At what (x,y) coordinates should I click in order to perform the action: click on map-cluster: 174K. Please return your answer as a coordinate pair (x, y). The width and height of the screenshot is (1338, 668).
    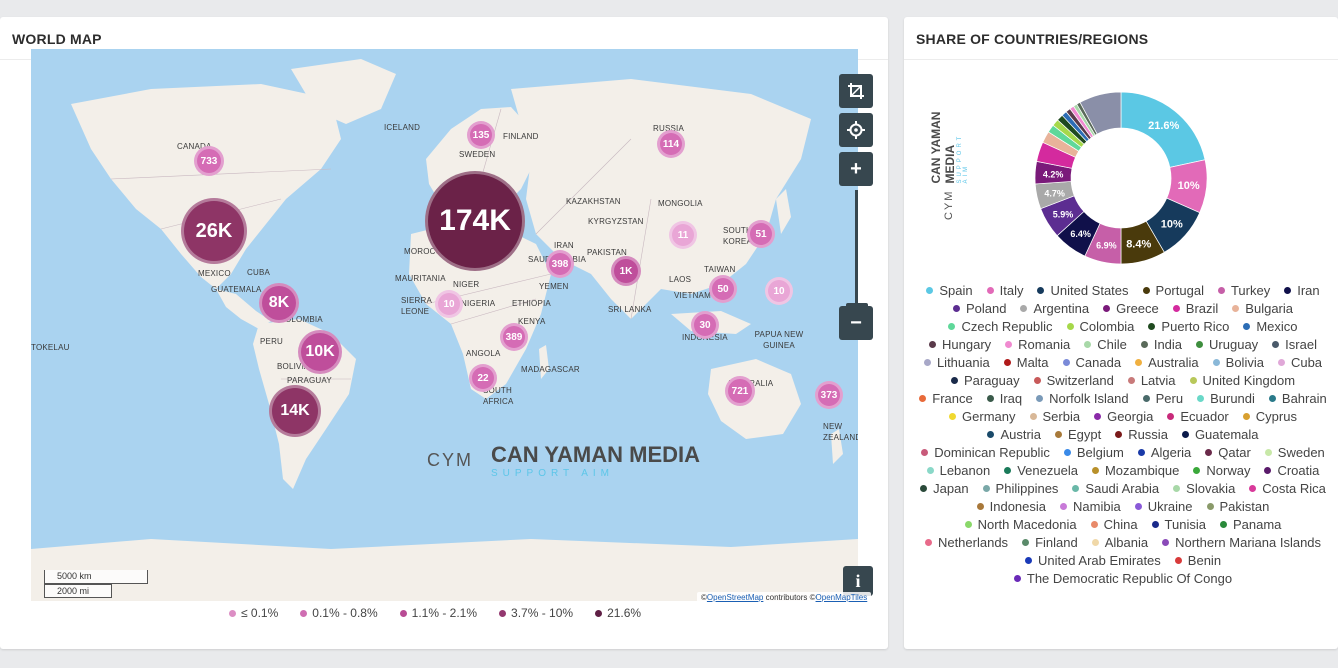
    Looking at the image, I should click on (475, 221).